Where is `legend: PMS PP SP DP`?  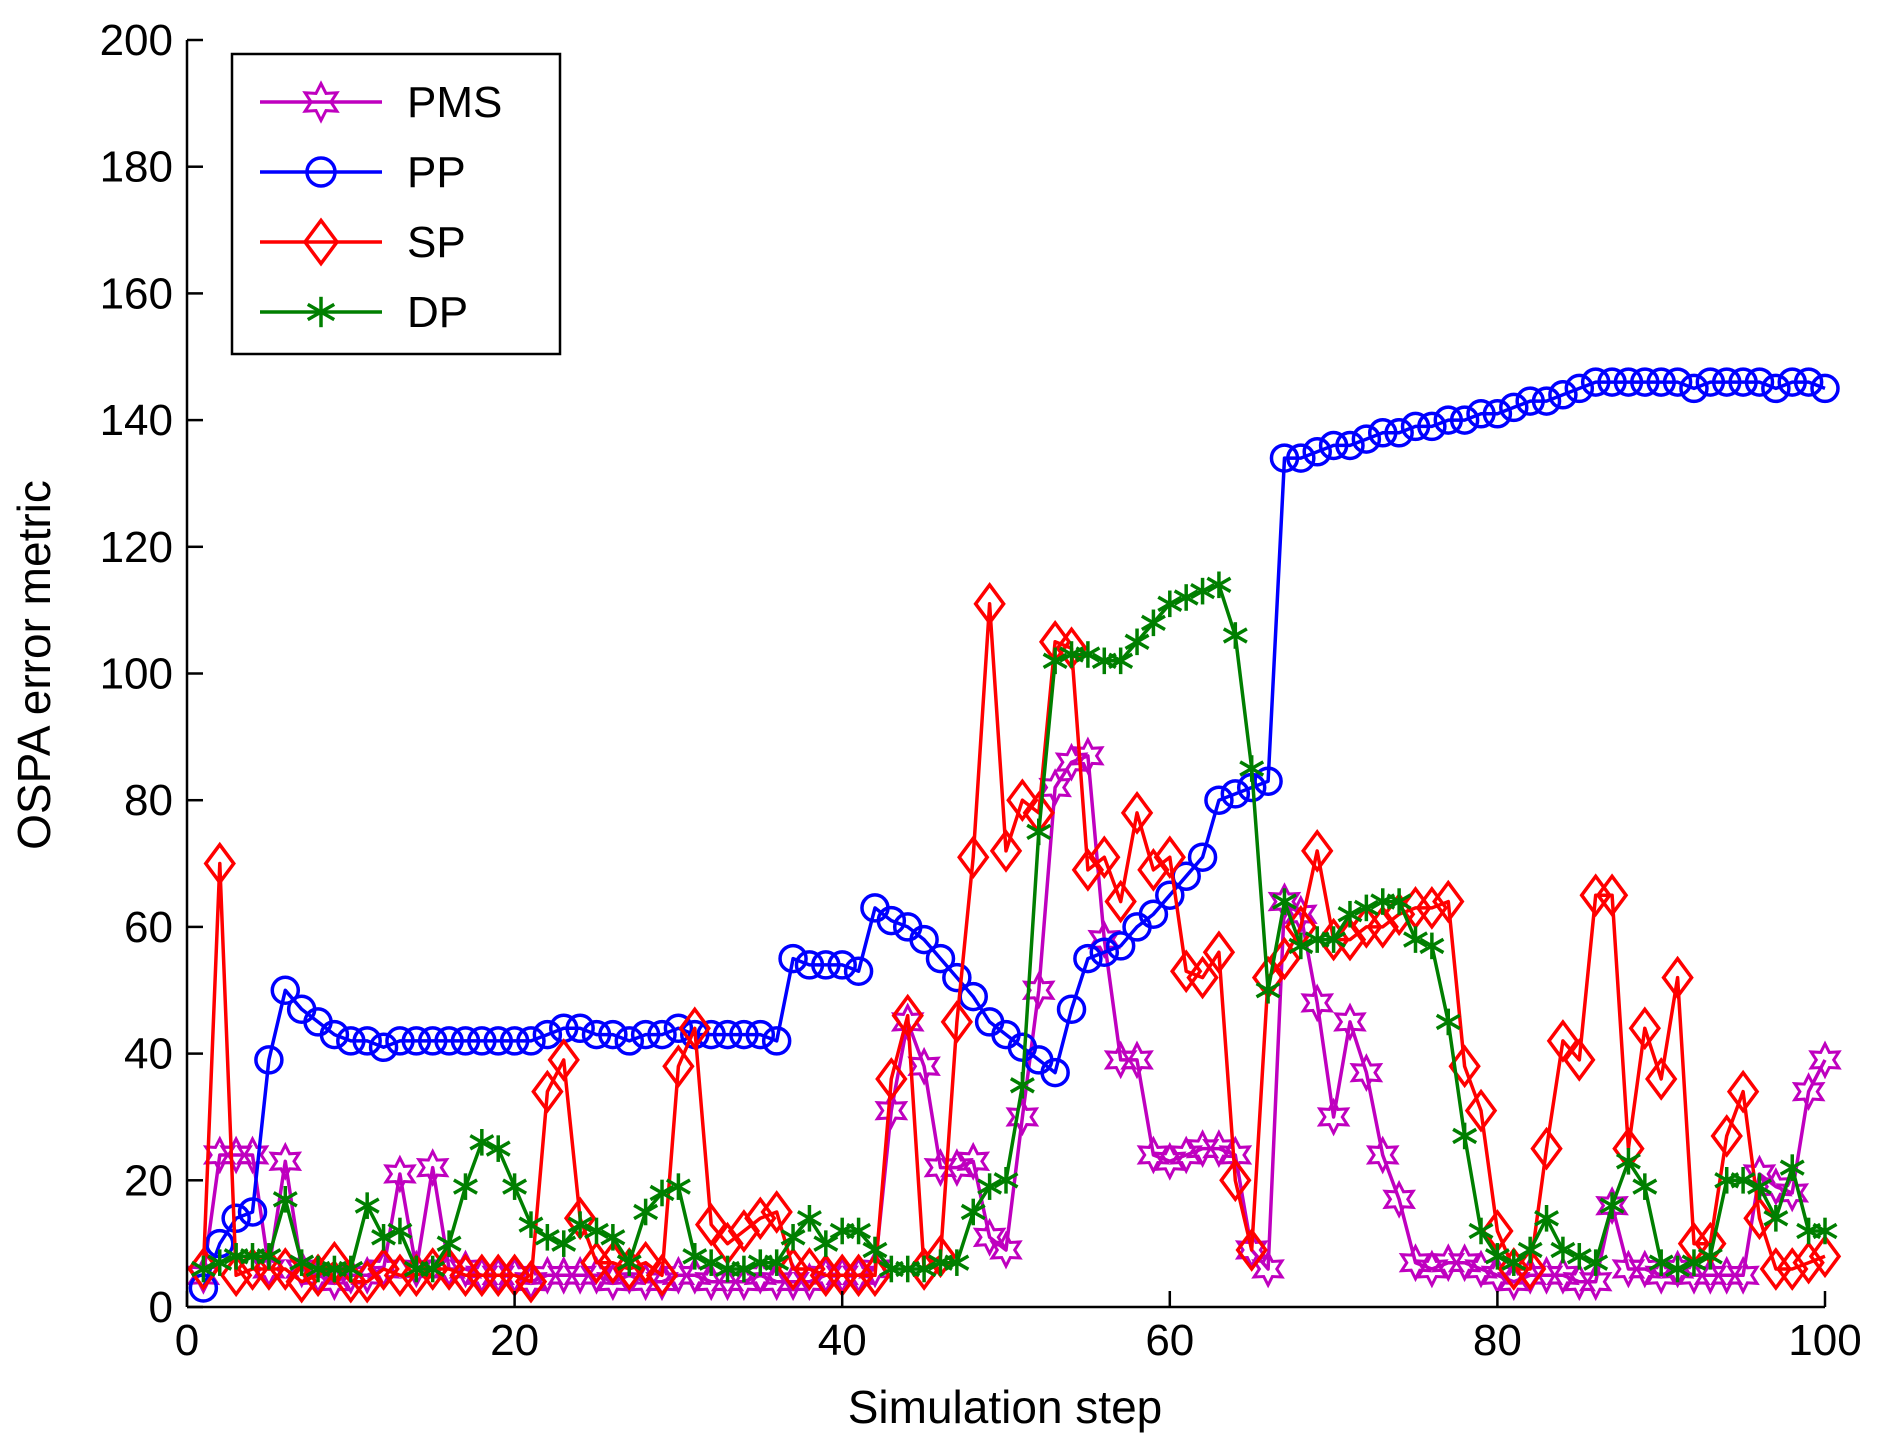 legend: PMS PP SP DP is located at coordinates (396, 204).